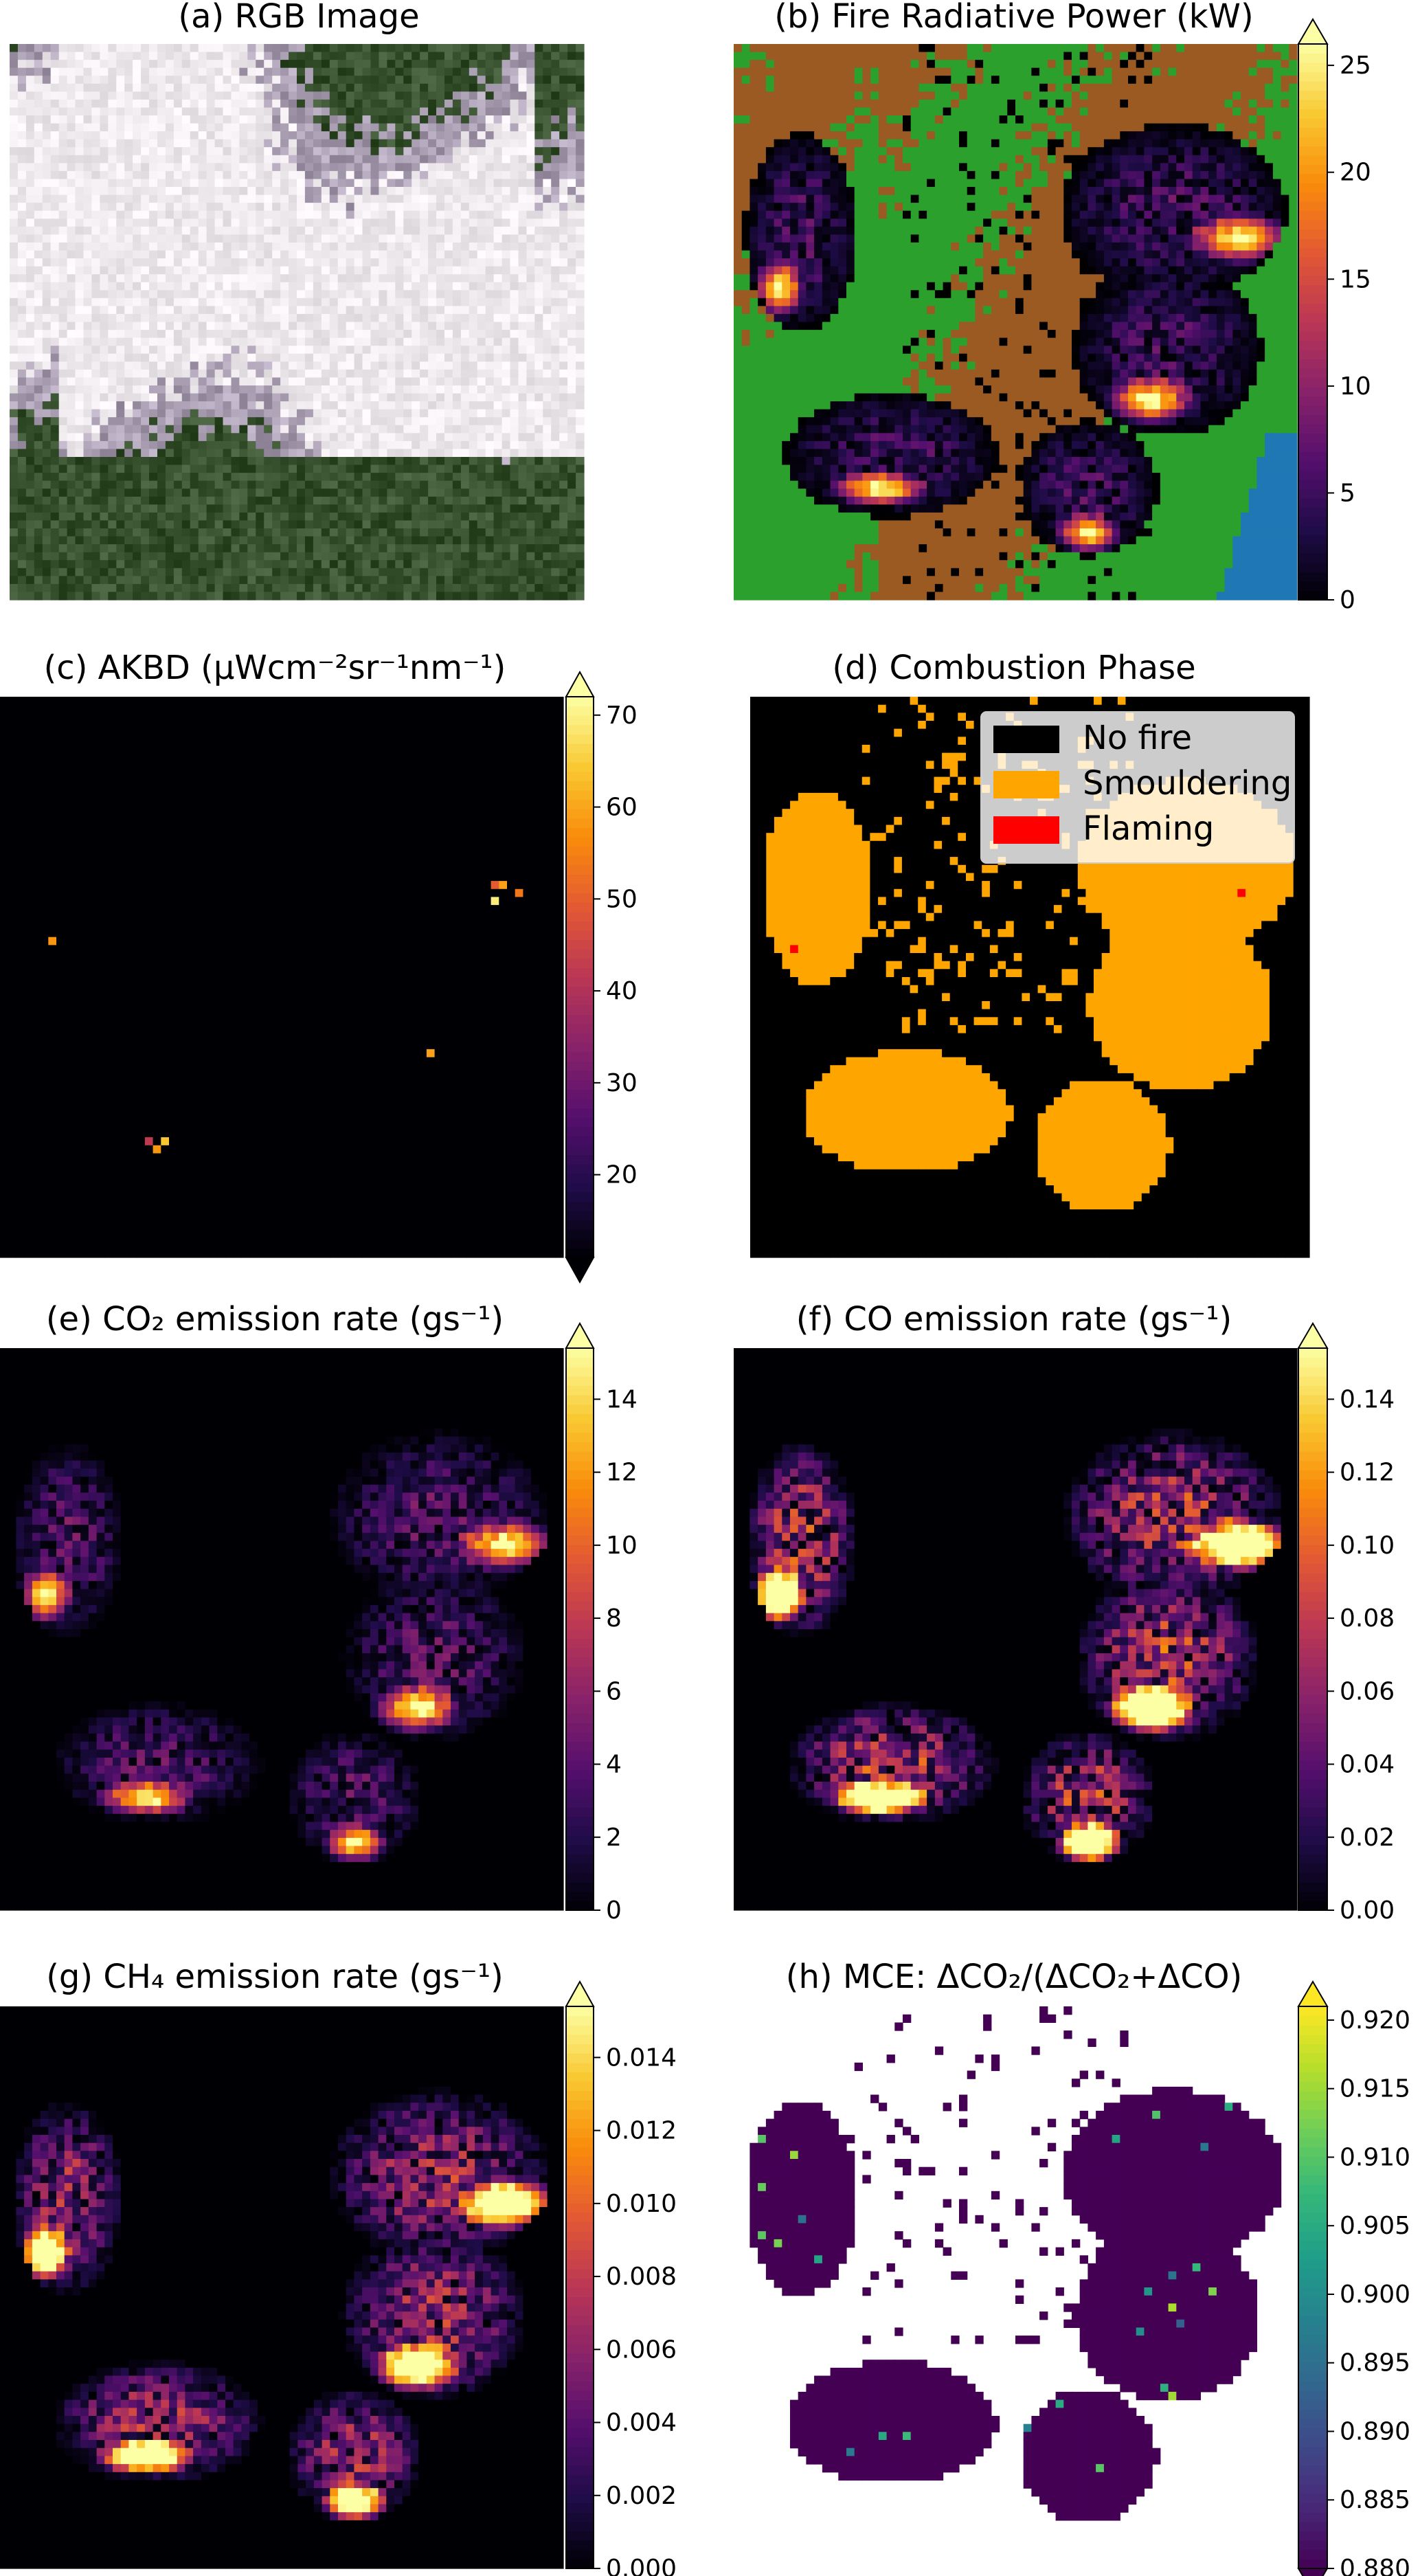  What do you see at coordinates (641, 2350) in the screenshot?
I see `colorbar-tick-g-3: 0.006` at bounding box center [641, 2350].